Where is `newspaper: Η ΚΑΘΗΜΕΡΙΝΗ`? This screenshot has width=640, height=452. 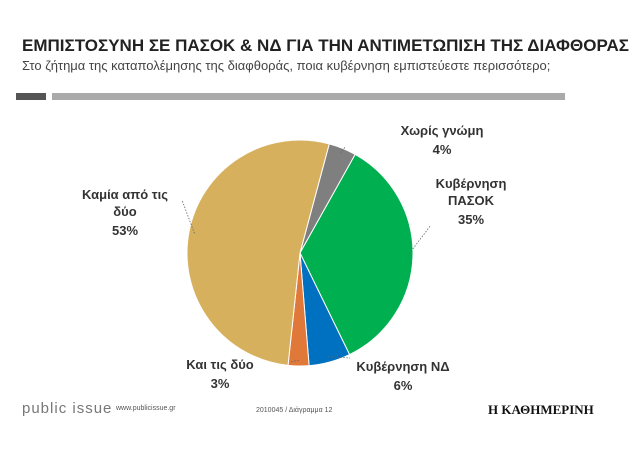
newspaper: Η ΚΑΘΗΜΕΡΙΝΗ is located at coordinates (541, 409).